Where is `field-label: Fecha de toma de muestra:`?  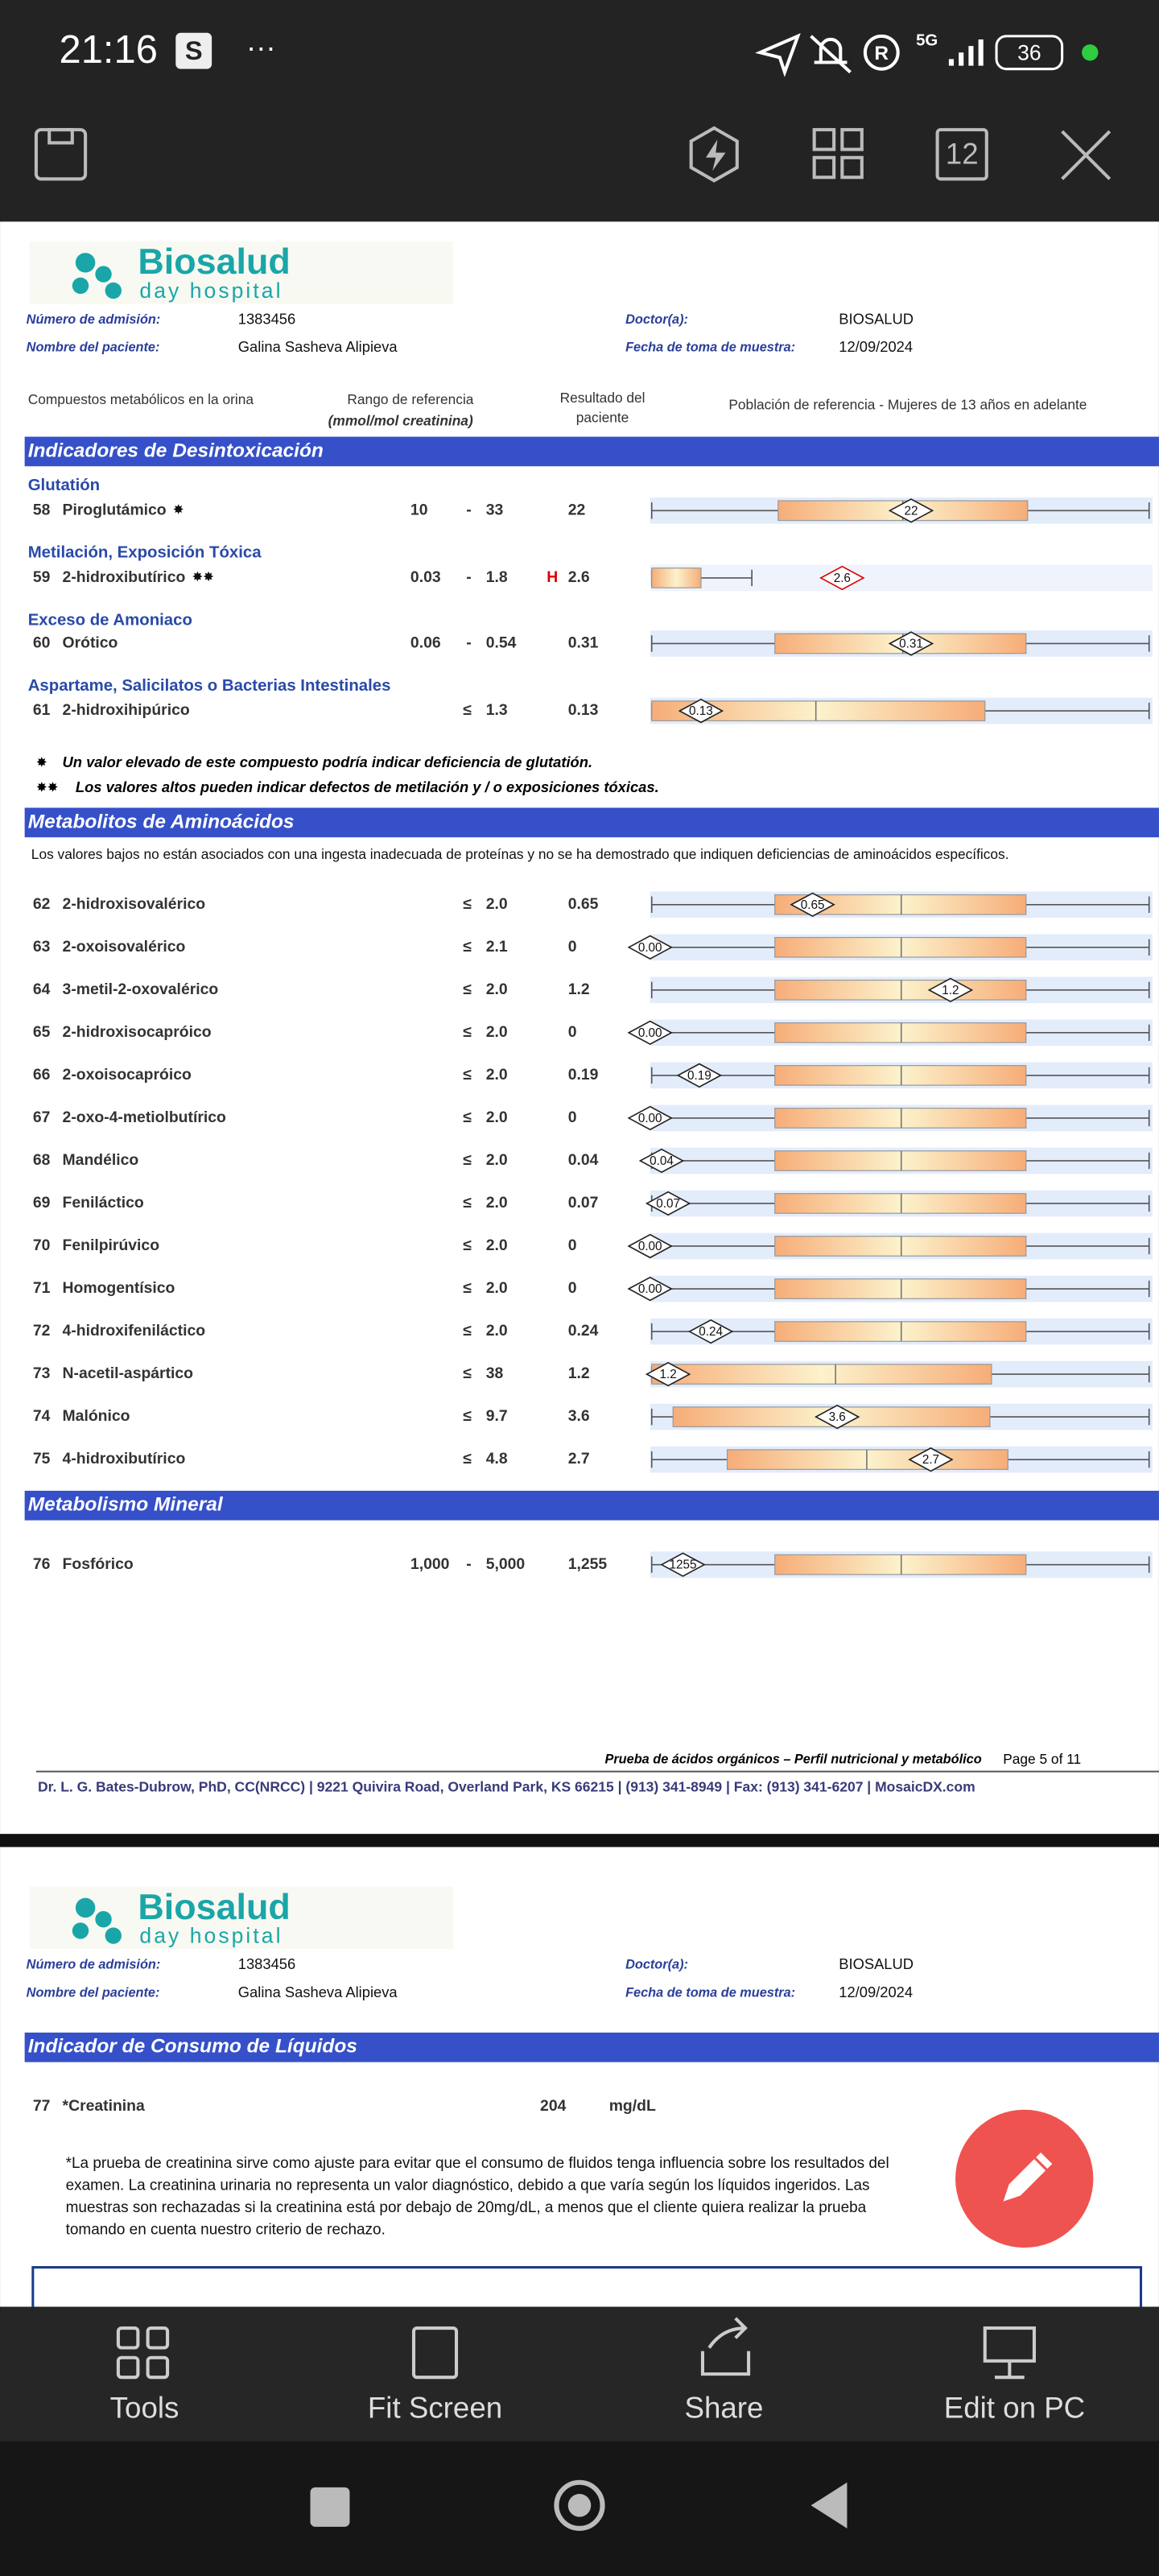 field-label: Fecha de toma de muestra: is located at coordinates (710, 1992).